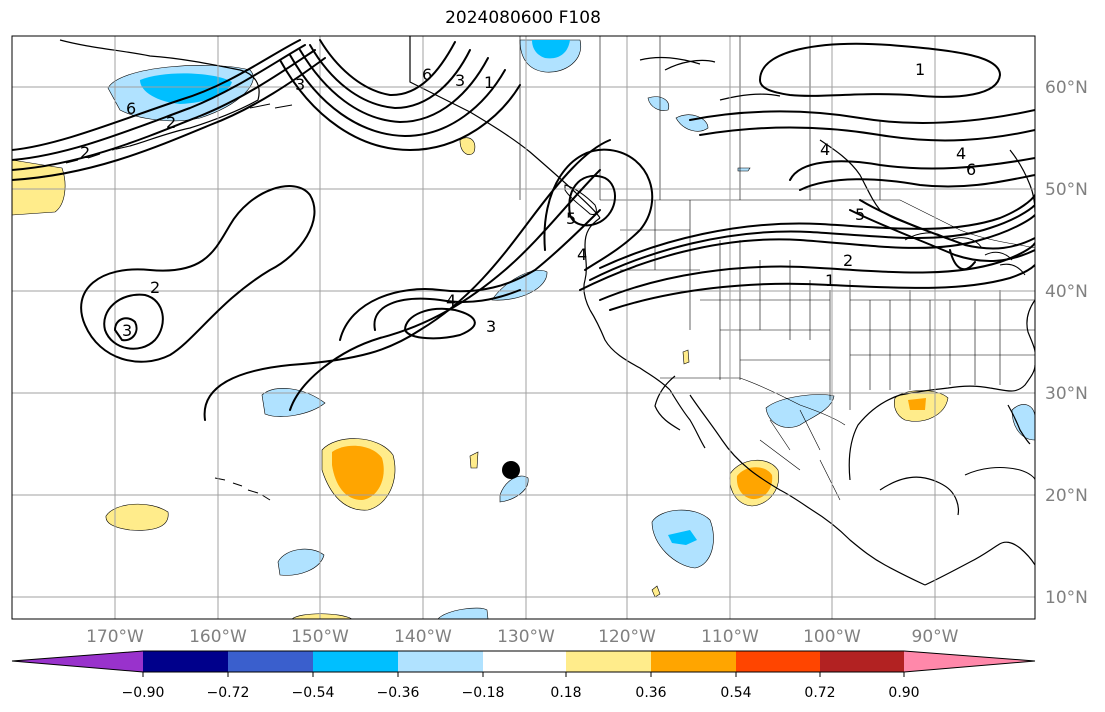 The height and width of the screenshot is (712, 1105). What do you see at coordinates (565, 693) in the screenshot?
I see `colorbar-tick-label: 0.18` at bounding box center [565, 693].